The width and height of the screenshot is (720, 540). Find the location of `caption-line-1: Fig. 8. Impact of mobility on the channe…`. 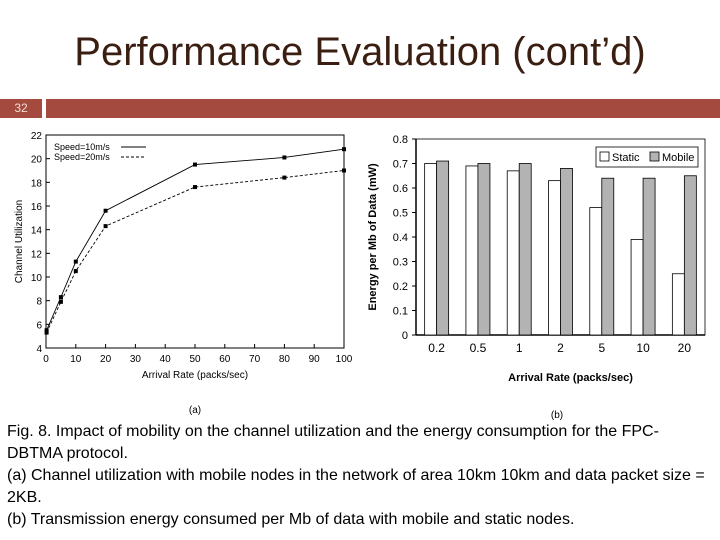

caption-line-1: Fig. 8. Impact of mobility on the channe… is located at coordinates (333, 442).